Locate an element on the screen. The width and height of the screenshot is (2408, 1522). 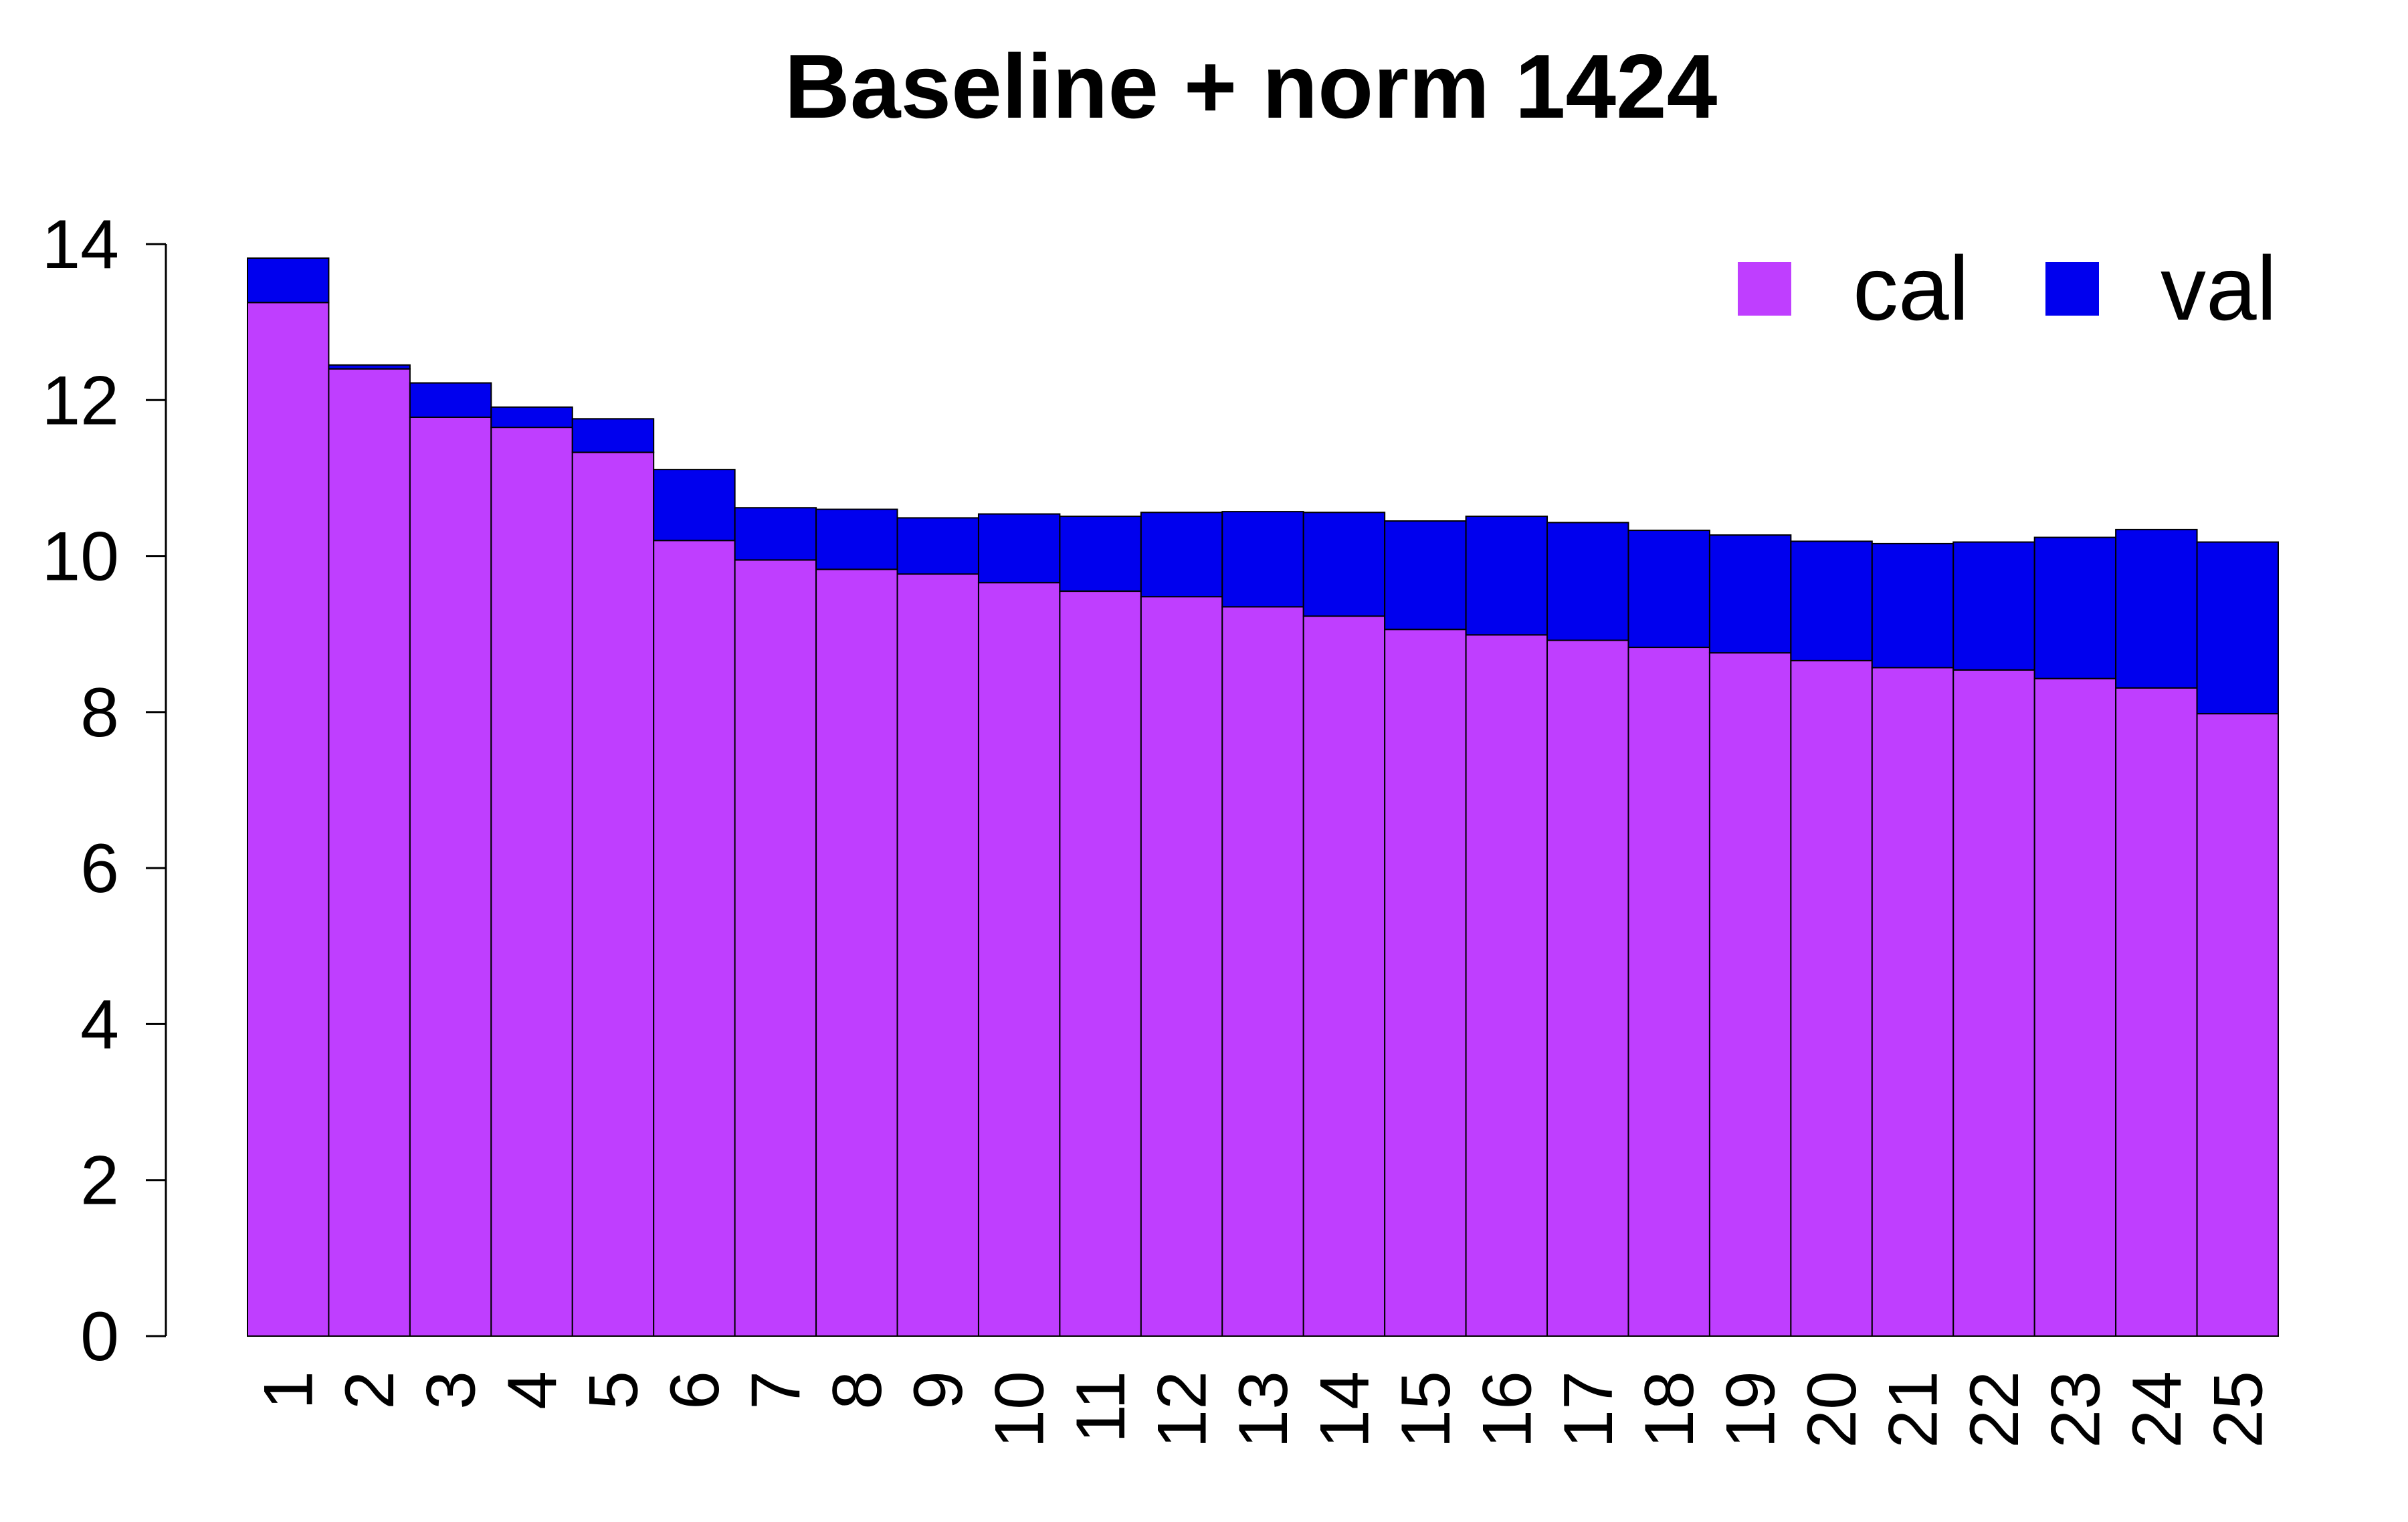
x-tick-label: 12 is located at coordinates (1182, 1409).